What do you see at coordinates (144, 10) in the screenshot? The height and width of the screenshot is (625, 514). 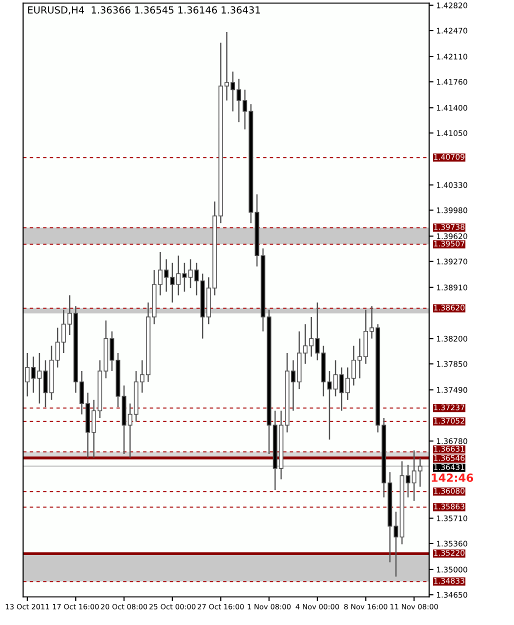 I see `chart-title: EURUSD,H4 1.36366 1.36545 1.36146 1.36431` at bounding box center [144, 10].